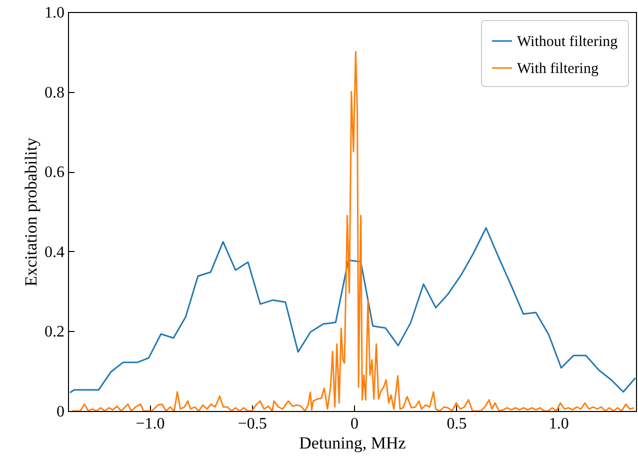 Image resolution: width=638 pixels, height=474 pixels. I want to click on y-tick-label: 0, so click(60, 412).